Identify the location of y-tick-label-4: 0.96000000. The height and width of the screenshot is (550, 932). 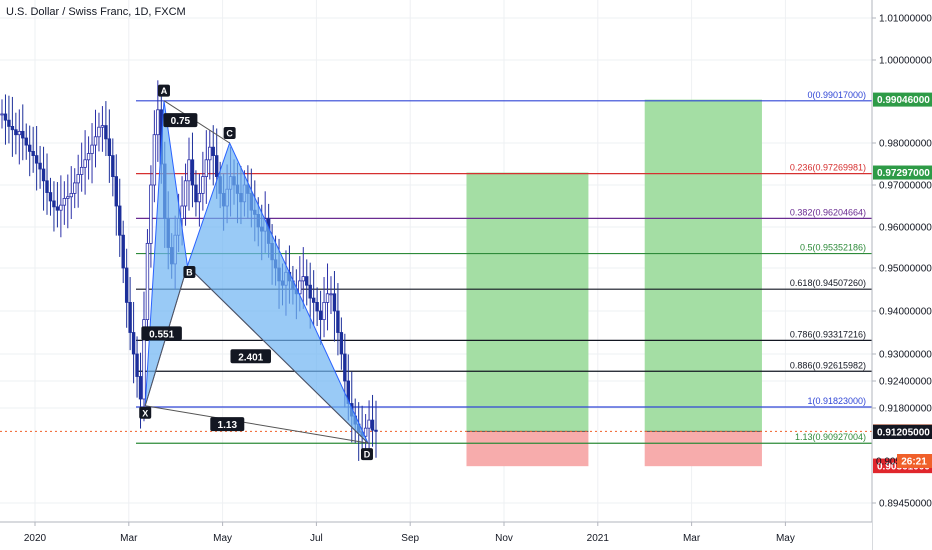
(905, 228).